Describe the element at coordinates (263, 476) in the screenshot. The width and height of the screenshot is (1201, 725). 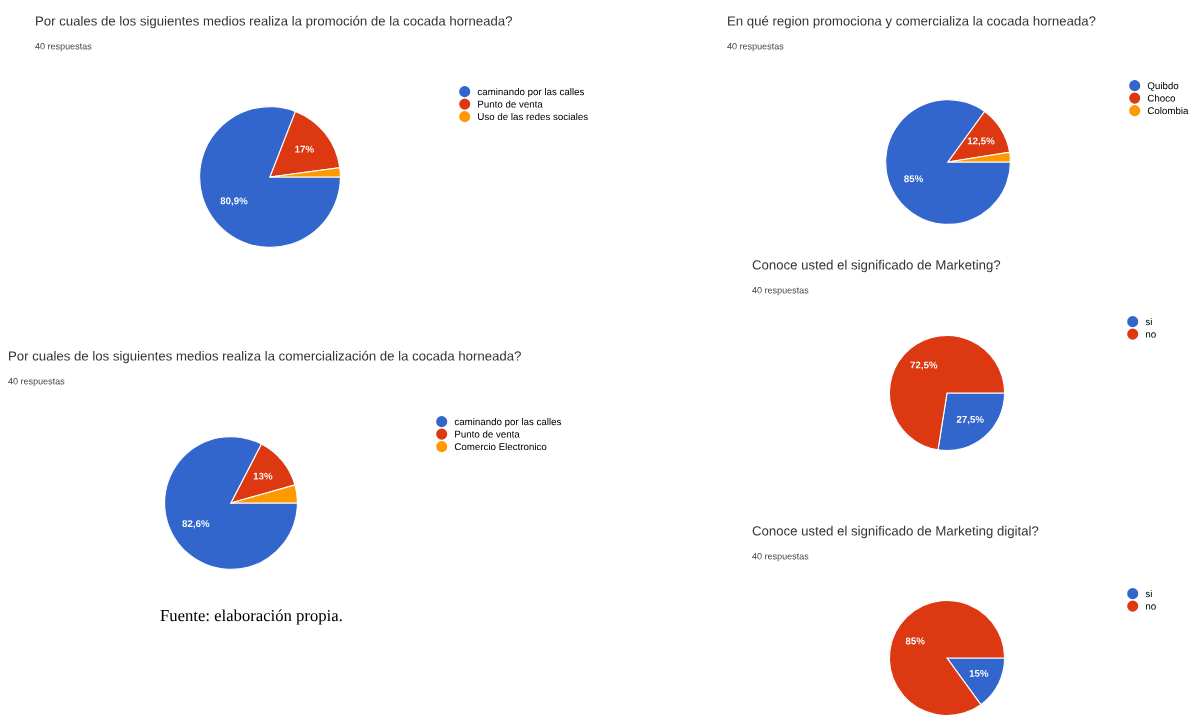
I see `data-label: 13%` at that location.